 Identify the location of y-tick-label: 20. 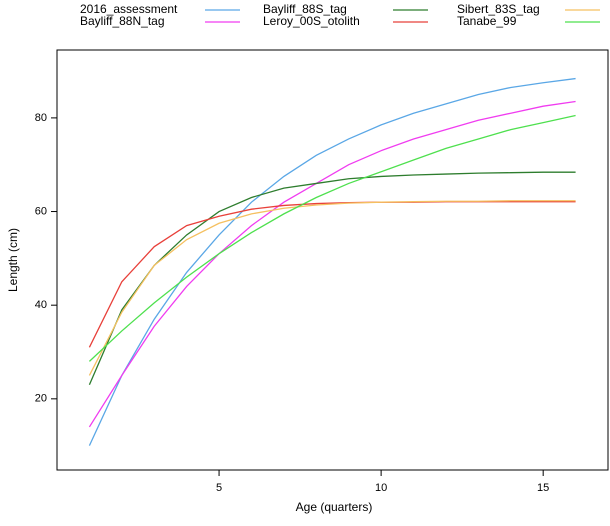
(41, 399).